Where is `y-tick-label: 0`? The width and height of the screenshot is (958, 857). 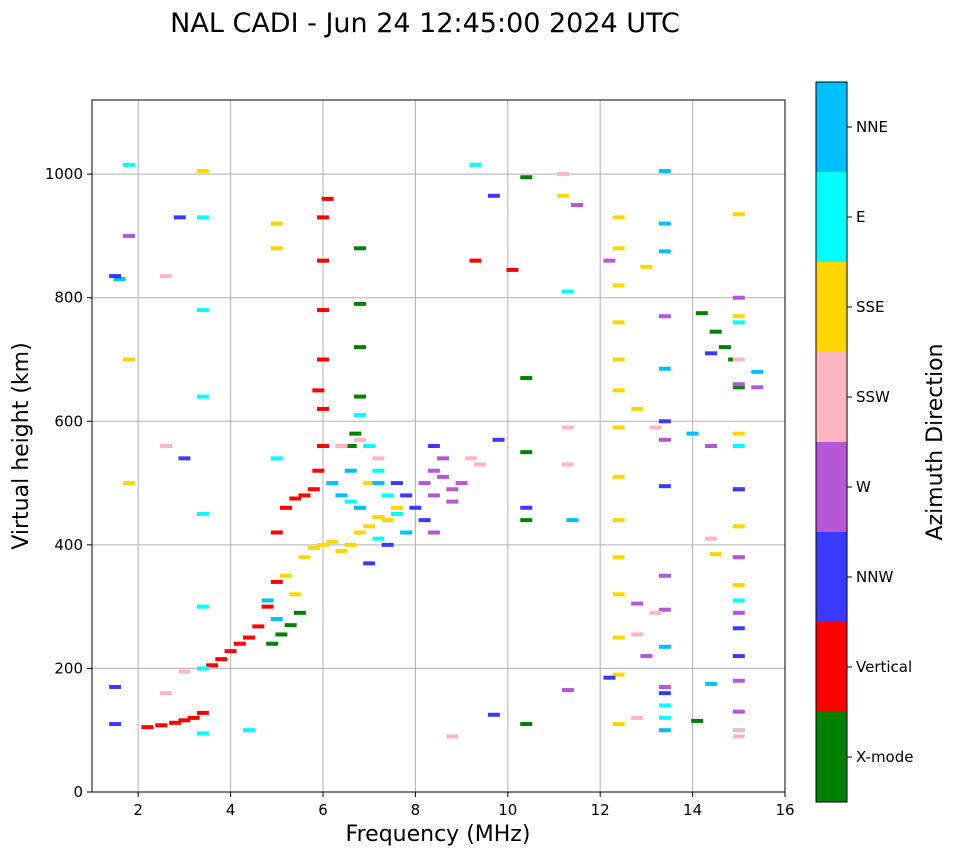 y-tick-label: 0 is located at coordinates (78, 792).